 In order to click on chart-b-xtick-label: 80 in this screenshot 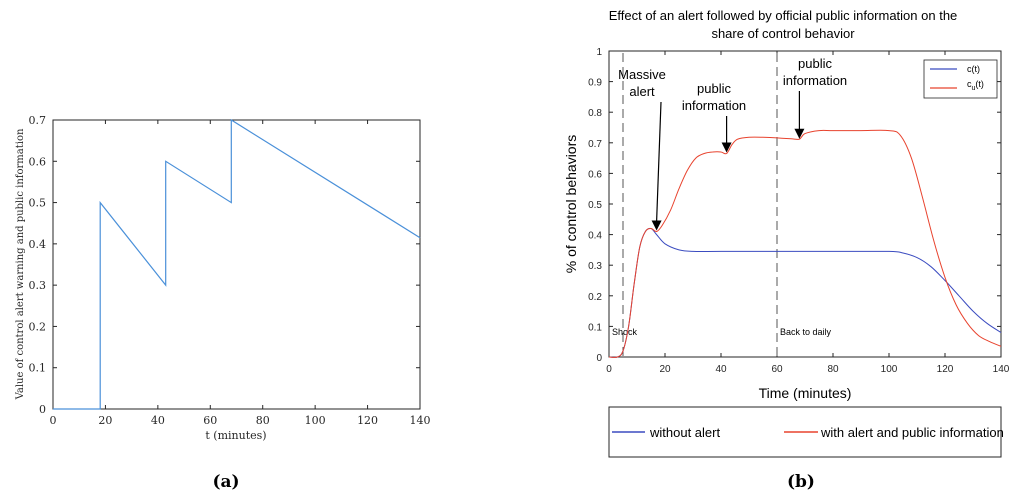, I will do `click(833, 369)`.